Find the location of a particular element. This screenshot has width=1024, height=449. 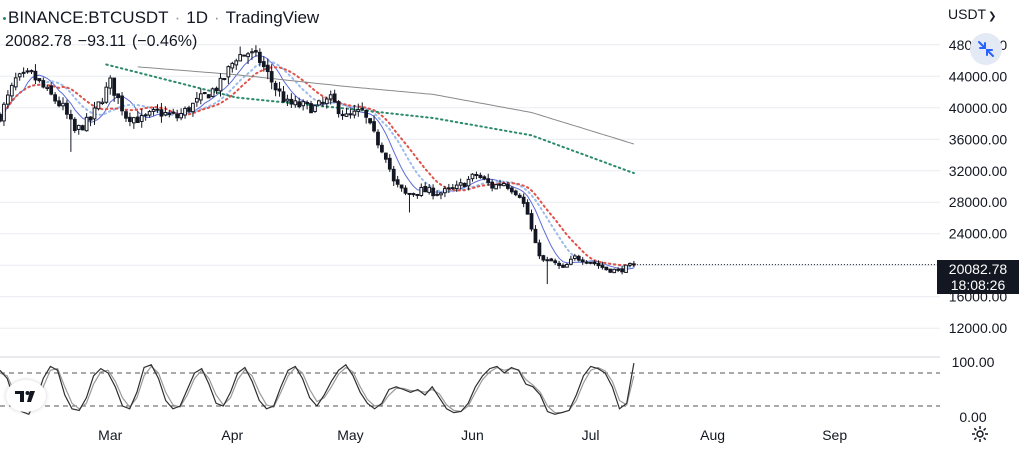

tradingview-logo is located at coordinates (26, 396).